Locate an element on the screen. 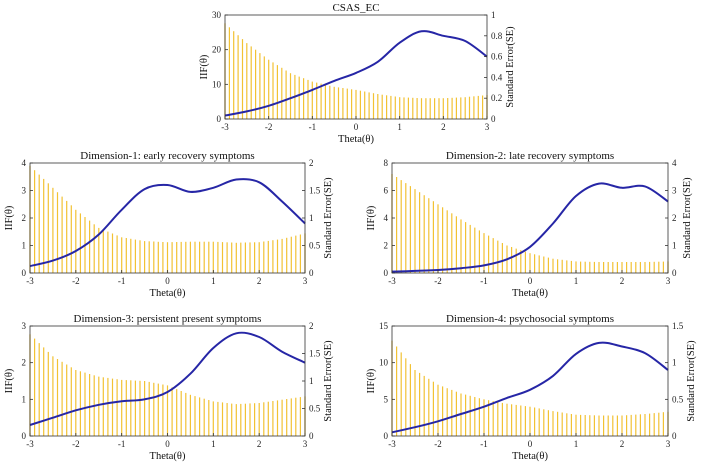 This screenshot has width=709, height=471. y-right-tick-label: 0.2 is located at coordinates (496, 98).